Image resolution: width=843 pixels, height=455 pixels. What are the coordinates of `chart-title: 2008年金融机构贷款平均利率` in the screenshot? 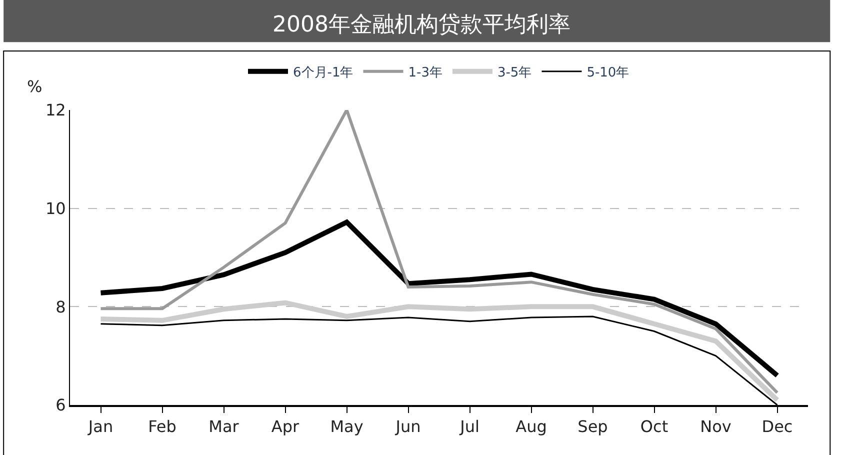 It's located at (421, 25).